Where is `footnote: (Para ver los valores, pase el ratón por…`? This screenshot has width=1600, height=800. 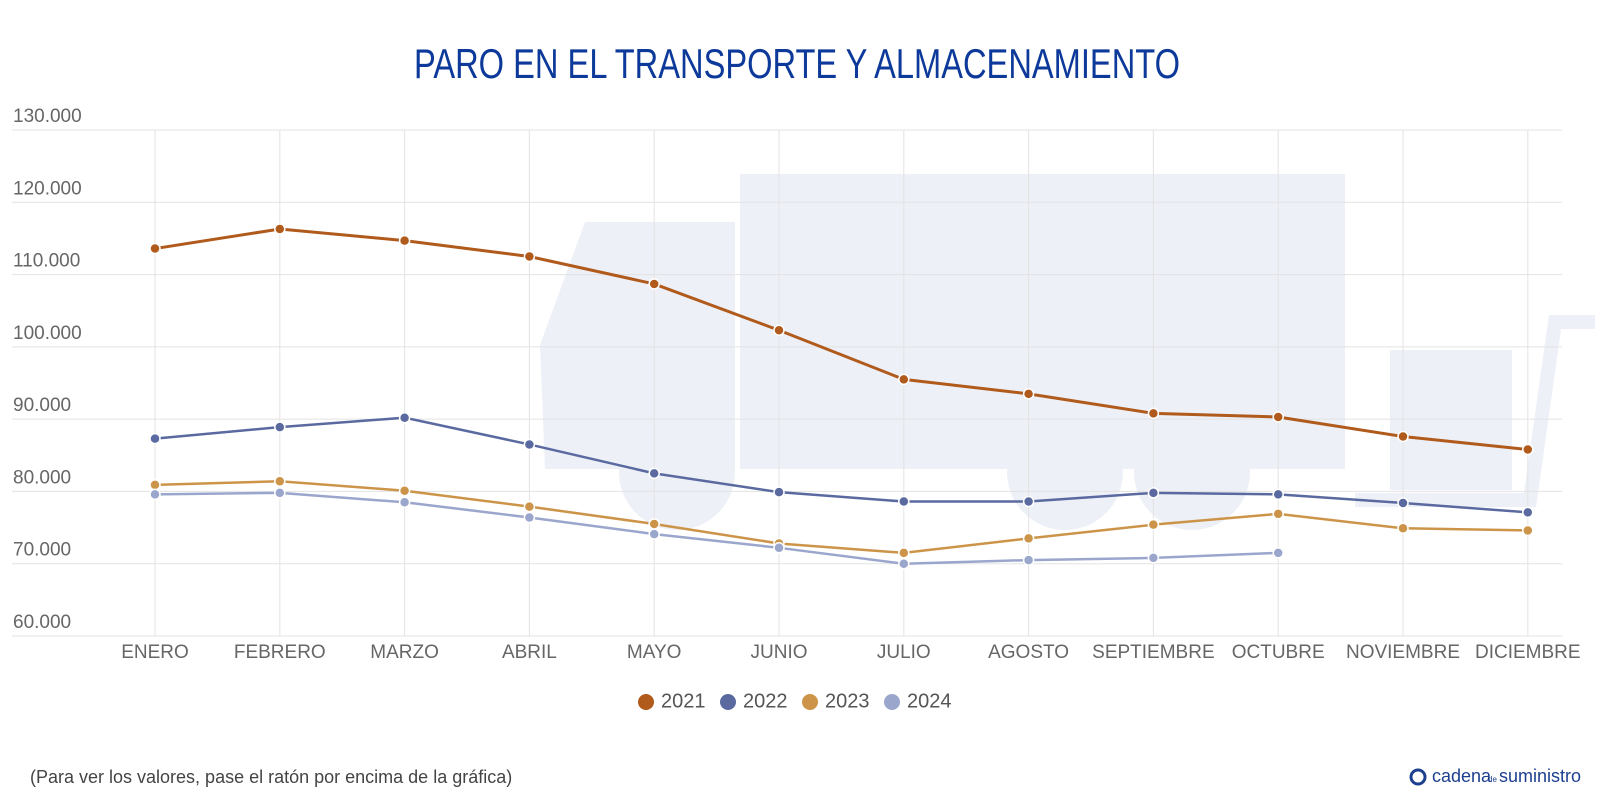 footnote: (Para ver los valores, pase el ratón por… is located at coordinates (271, 777).